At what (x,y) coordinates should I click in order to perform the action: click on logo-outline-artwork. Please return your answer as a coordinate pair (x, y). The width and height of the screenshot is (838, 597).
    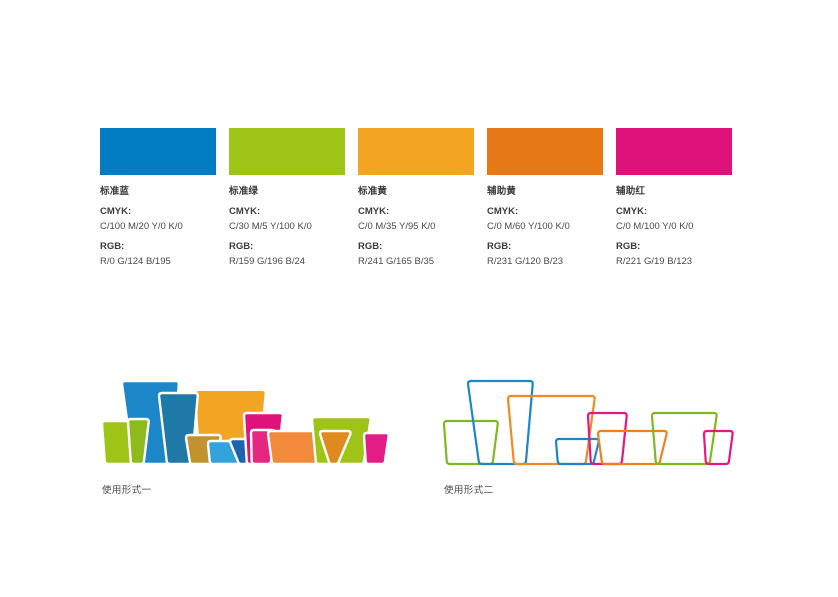
    Looking at the image, I should click on (588, 422).